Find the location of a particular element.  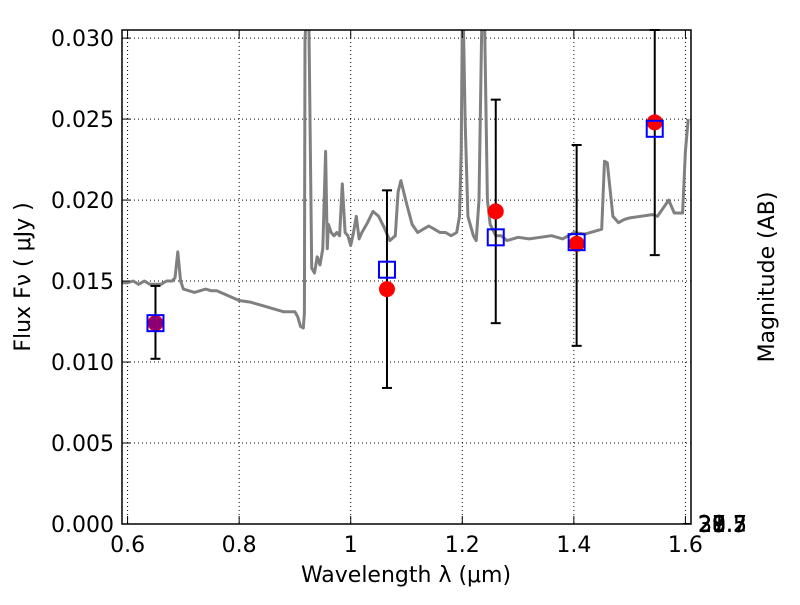

mag-tick-label: 30 is located at coordinates (712, 525).